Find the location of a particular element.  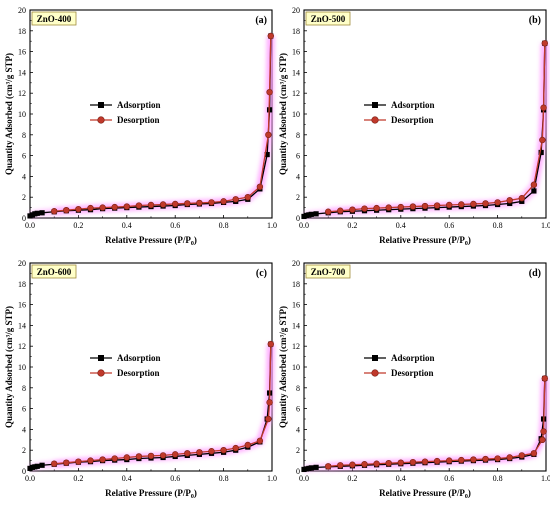

y-tick-label: 4 is located at coordinates (298, 429).